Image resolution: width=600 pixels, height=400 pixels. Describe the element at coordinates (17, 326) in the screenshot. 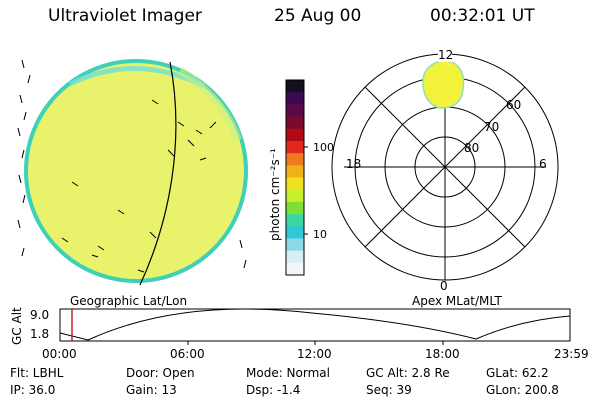

I see `altitude-y-label: GC Alt` at that location.